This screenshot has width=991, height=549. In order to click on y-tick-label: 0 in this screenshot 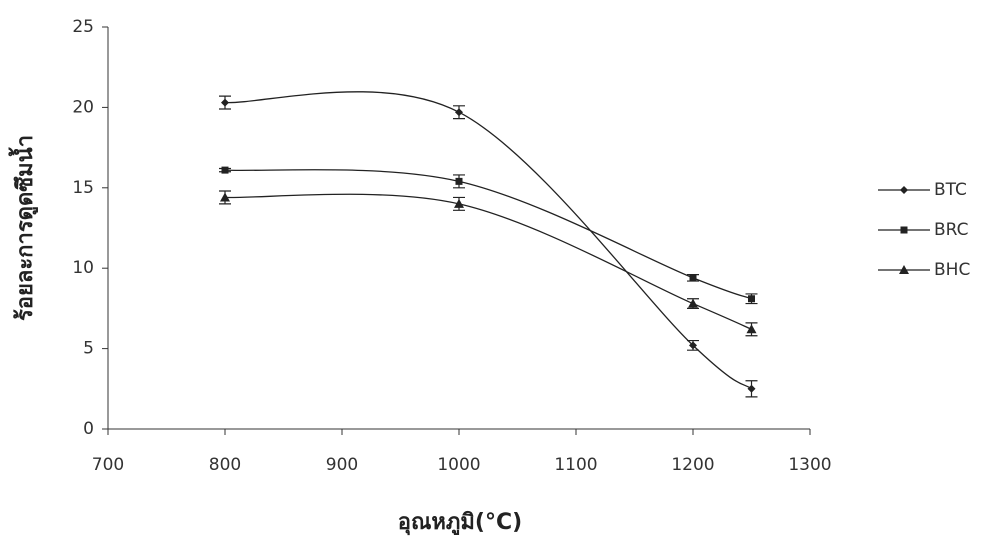, I will do `click(88, 429)`.